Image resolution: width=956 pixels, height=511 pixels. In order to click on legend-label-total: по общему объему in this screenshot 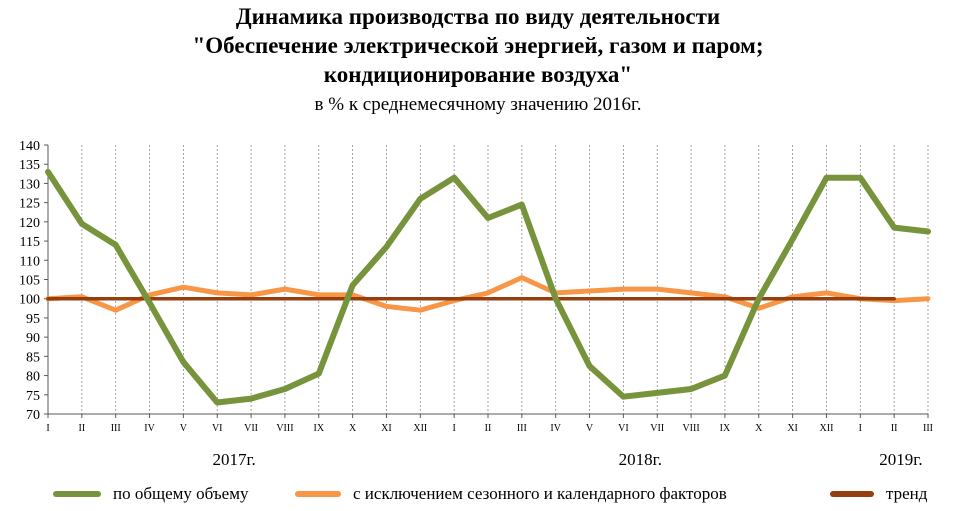, I will do `click(181, 493)`.